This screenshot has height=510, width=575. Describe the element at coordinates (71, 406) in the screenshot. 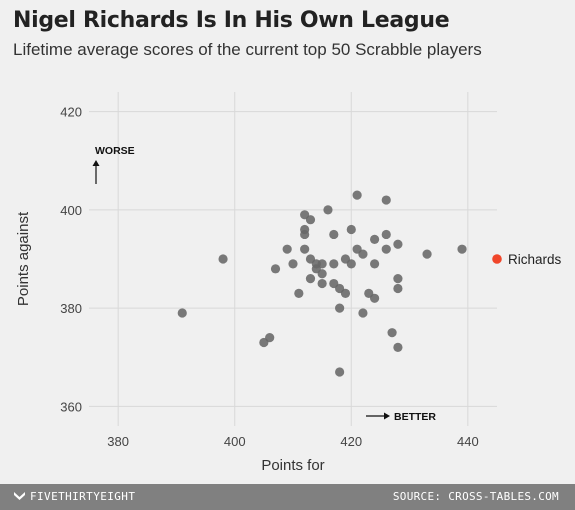

I see `y-tick-label: 360` at that location.